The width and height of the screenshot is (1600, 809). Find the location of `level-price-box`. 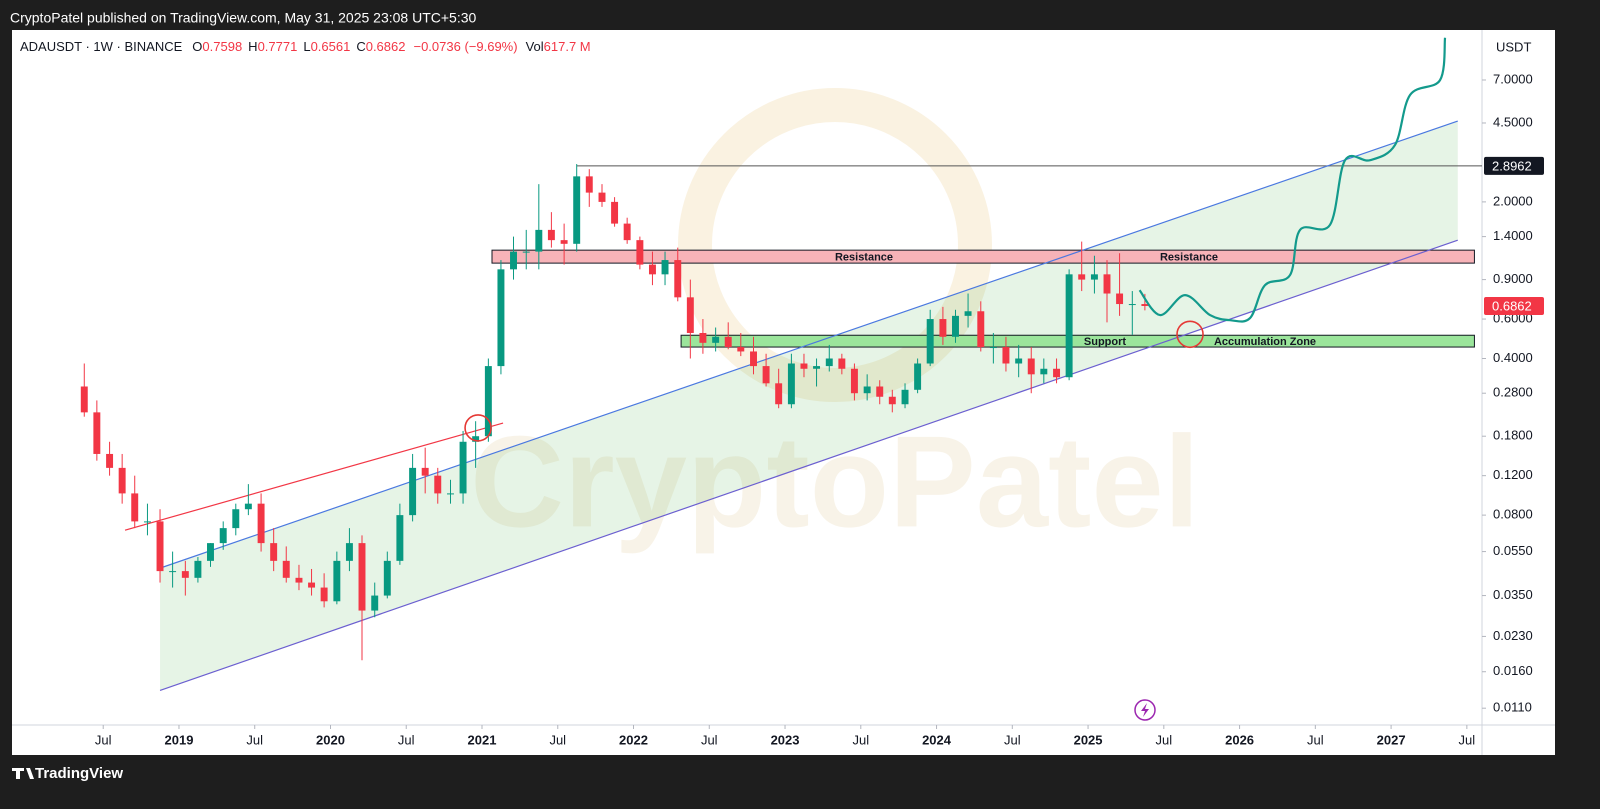

level-price-box is located at coordinates (1514, 165).